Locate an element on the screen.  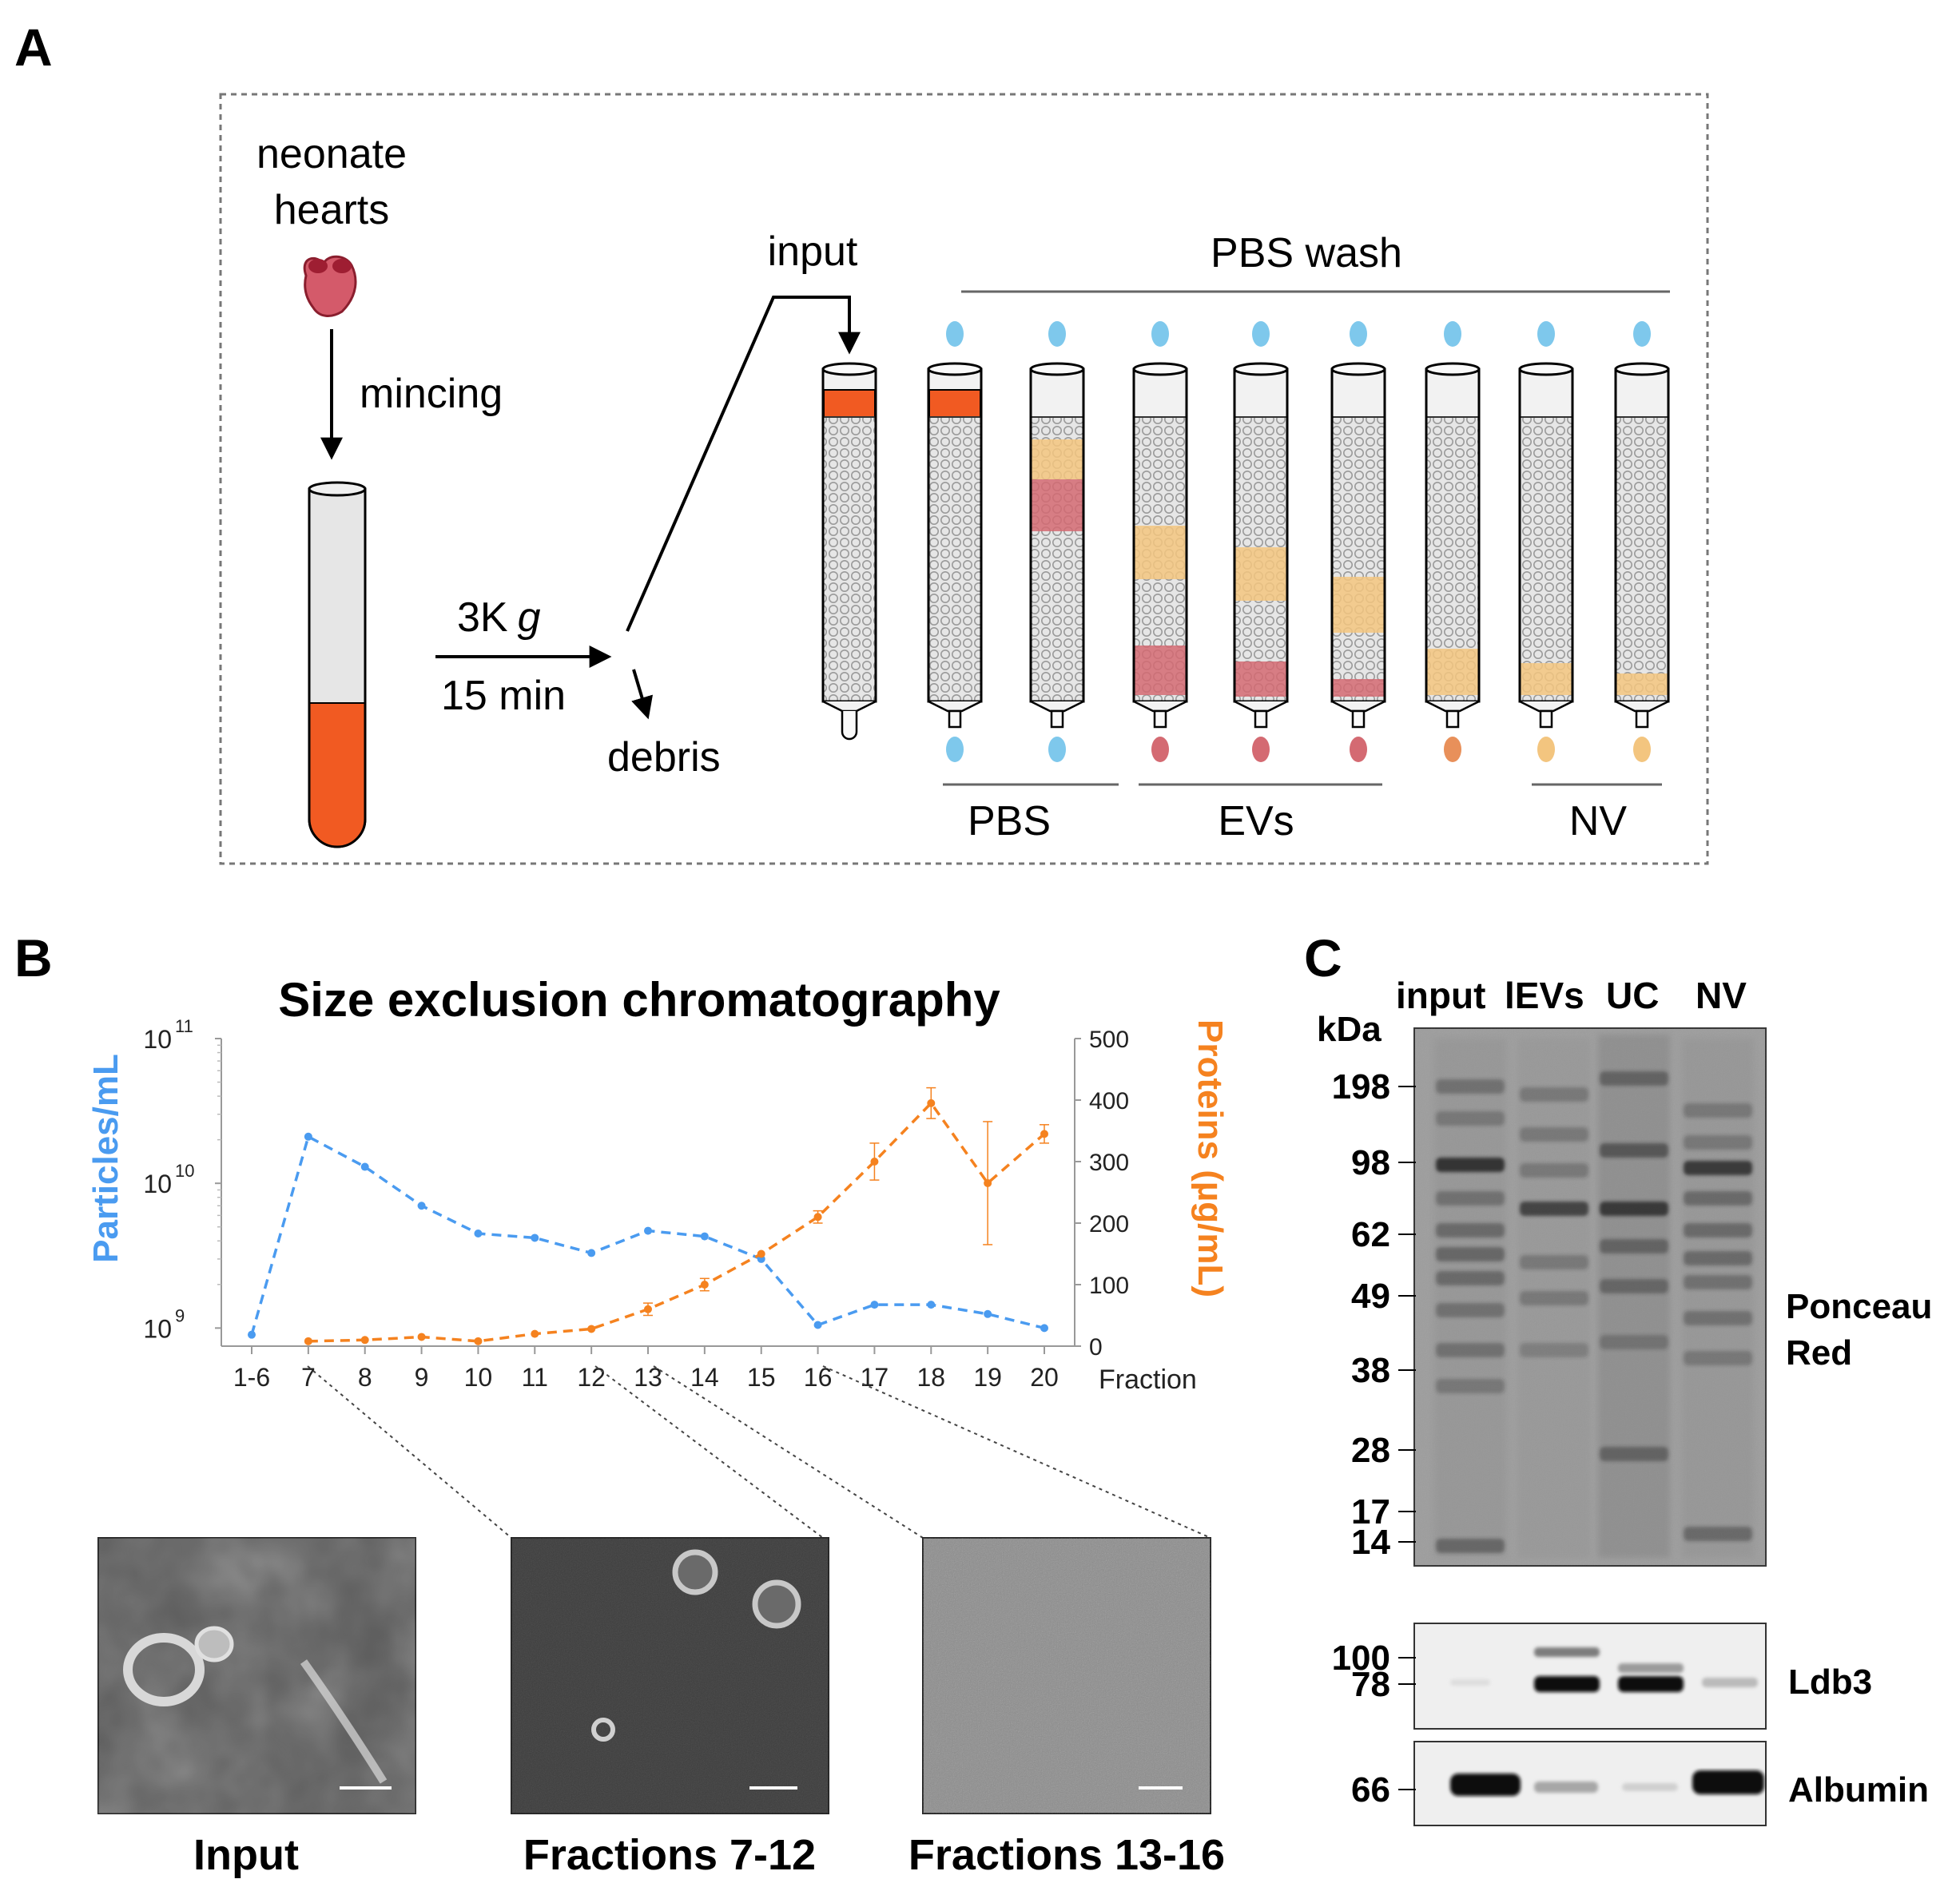
marker-label: 14 is located at coordinates (1370, 1542).